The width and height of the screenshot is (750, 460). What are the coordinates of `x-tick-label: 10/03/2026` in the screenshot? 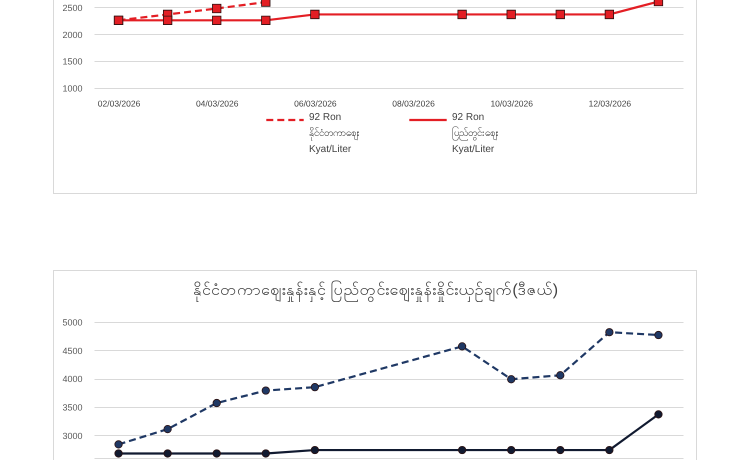 It's located at (512, 103).